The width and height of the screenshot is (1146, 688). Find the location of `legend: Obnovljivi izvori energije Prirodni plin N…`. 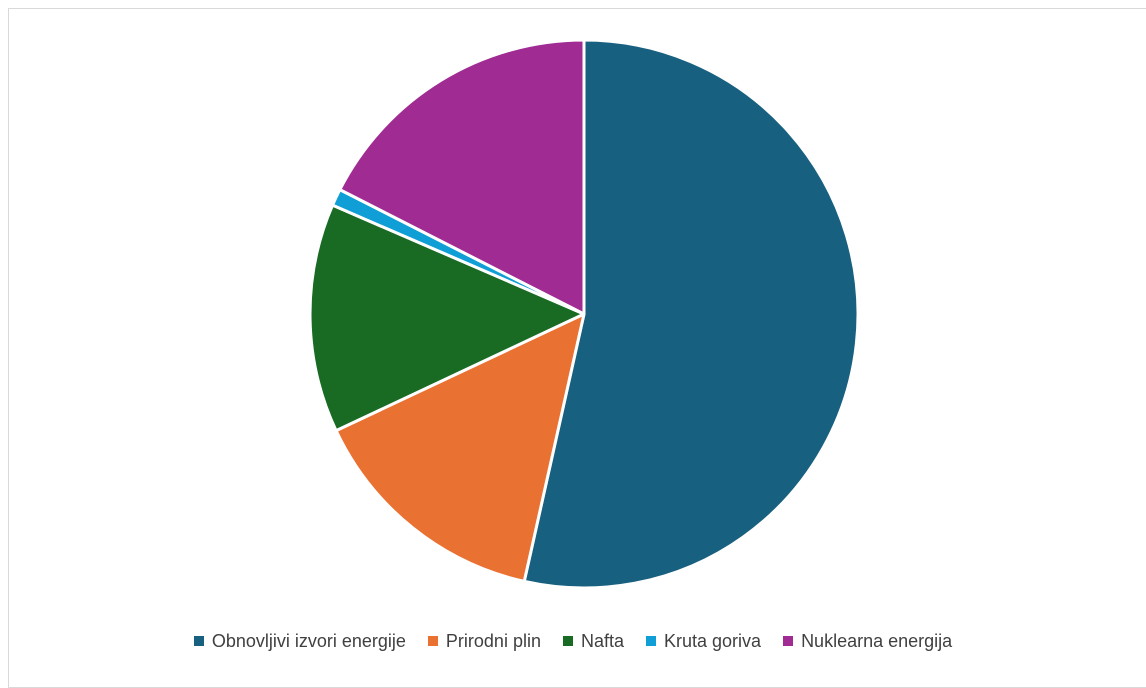

legend: Obnovljivi izvori energije Prirodni plin N… is located at coordinates (573, 641).